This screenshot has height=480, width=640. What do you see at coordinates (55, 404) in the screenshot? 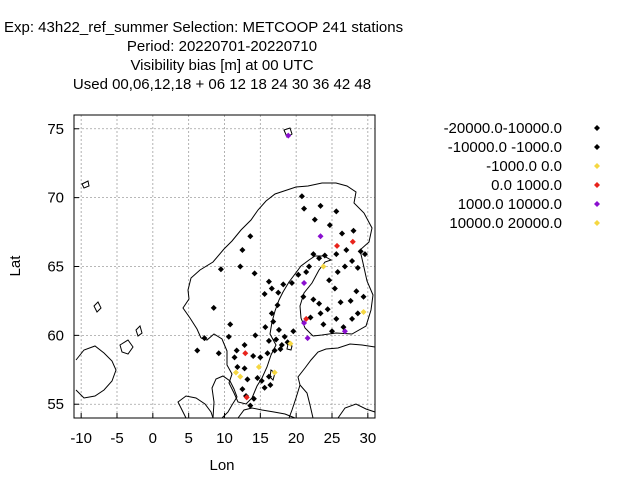
I see `y-tick-label: 55` at bounding box center [55, 404].